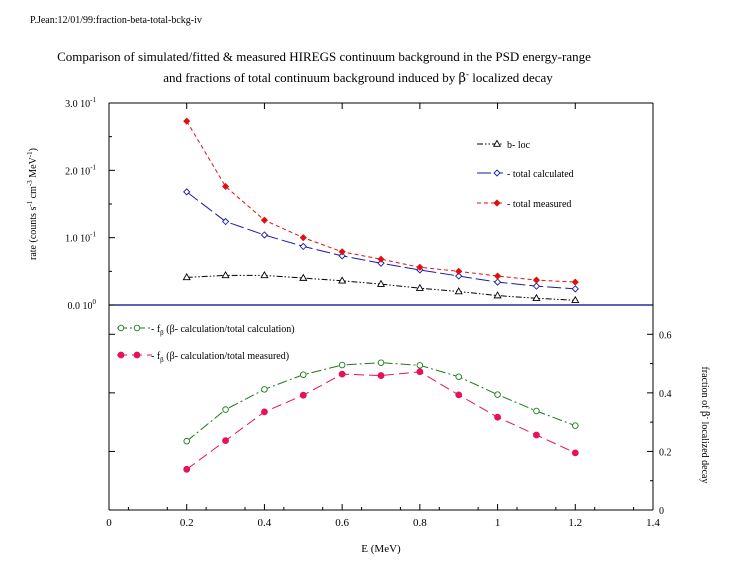  Describe the element at coordinates (95, 302) in the screenshot. I see `y-tick-exponent: 0` at that location.